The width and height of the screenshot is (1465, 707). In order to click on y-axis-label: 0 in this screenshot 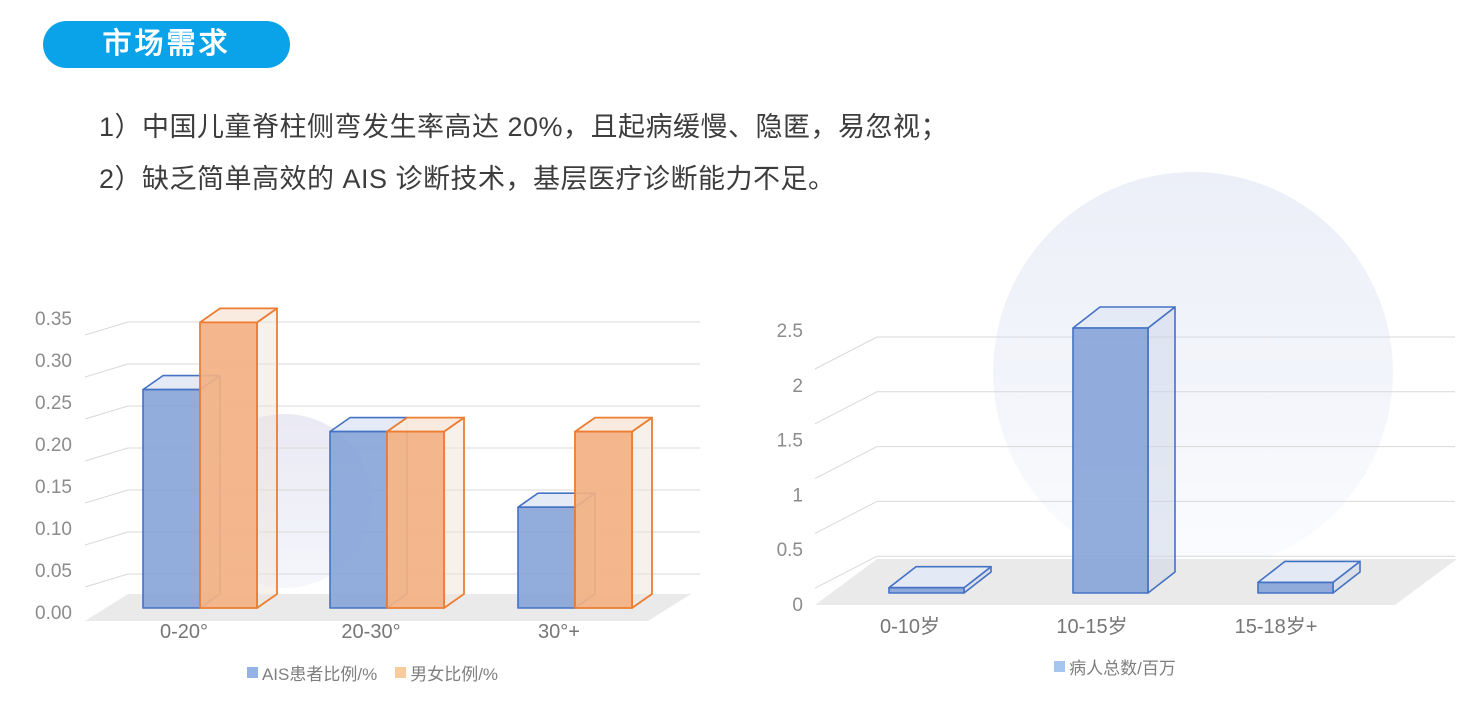, I will do `click(797, 605)`.